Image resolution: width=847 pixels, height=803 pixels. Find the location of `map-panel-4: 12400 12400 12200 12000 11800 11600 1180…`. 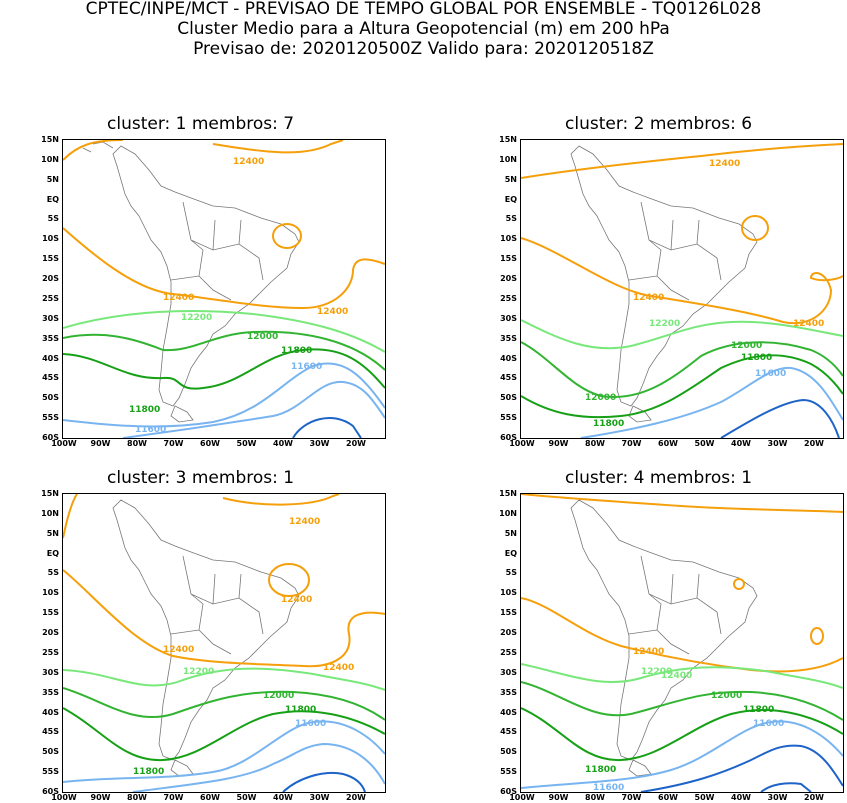

map-panel-4: 12400 12400 12200 12000 11800 11600 1180… is located at coordinates (682, 643).